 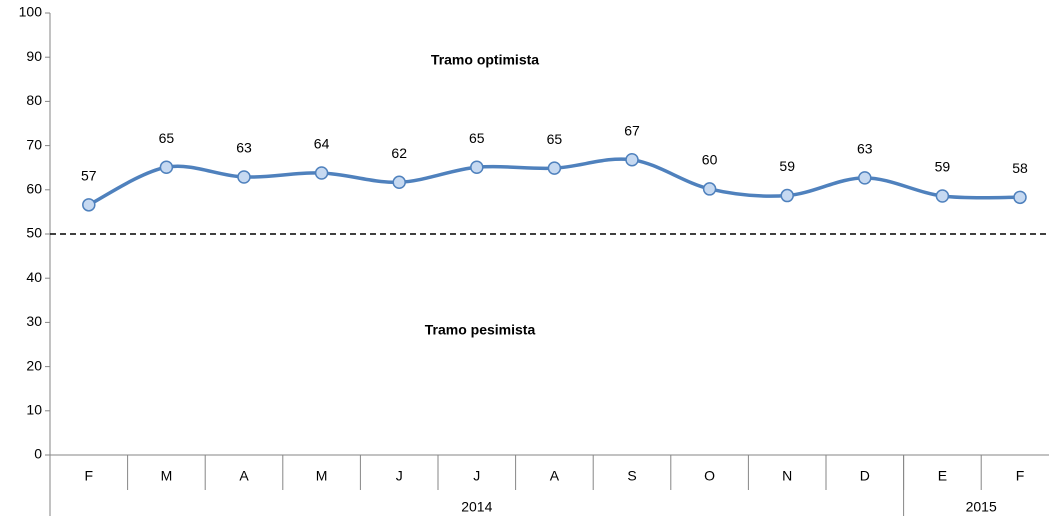 I want to click on y-tick-label: 30, so click(x=34, y=321).